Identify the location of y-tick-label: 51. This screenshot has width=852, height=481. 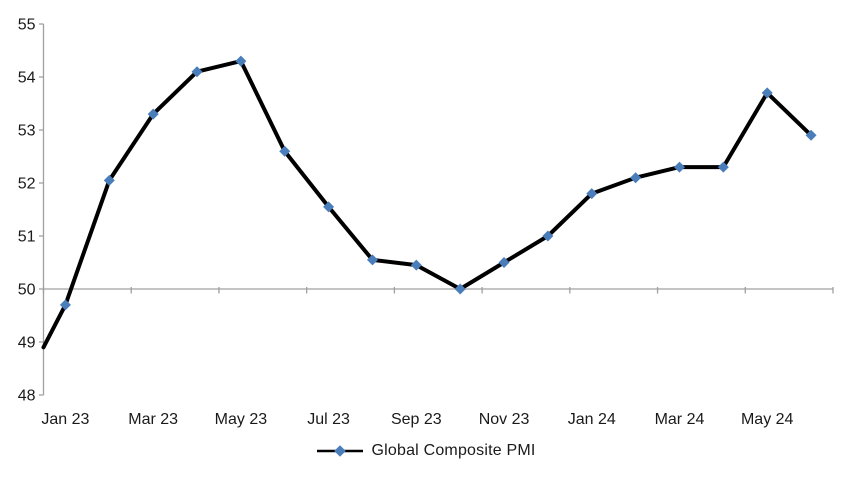
(27, 237).